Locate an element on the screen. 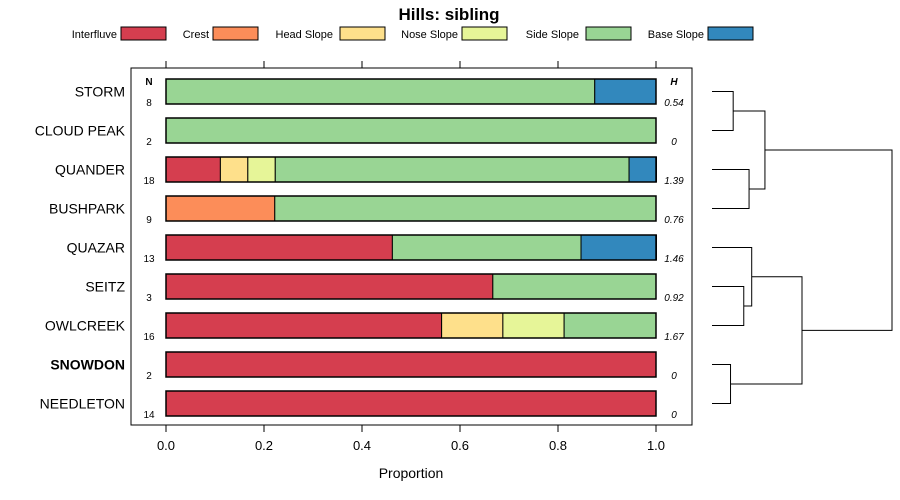 The width and height of the screenshot is (900, 500). legend-label-head-slope: Head Slope is located at coordinates (305, 35).